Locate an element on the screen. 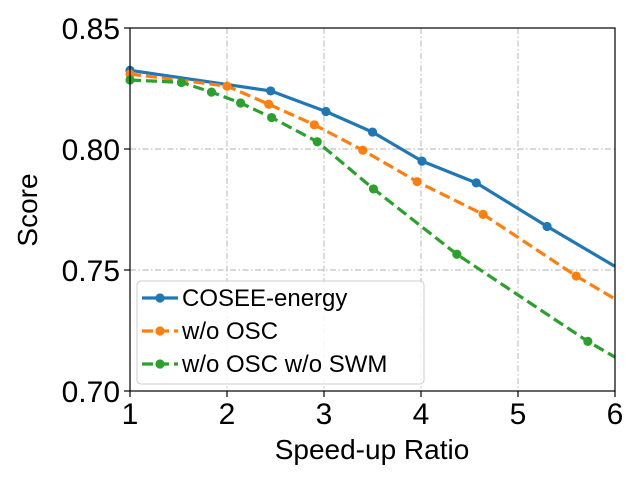  legend: COSEE-energy w/o OSC w/o OSC w/o SWM is located at coordinates (280, 332).